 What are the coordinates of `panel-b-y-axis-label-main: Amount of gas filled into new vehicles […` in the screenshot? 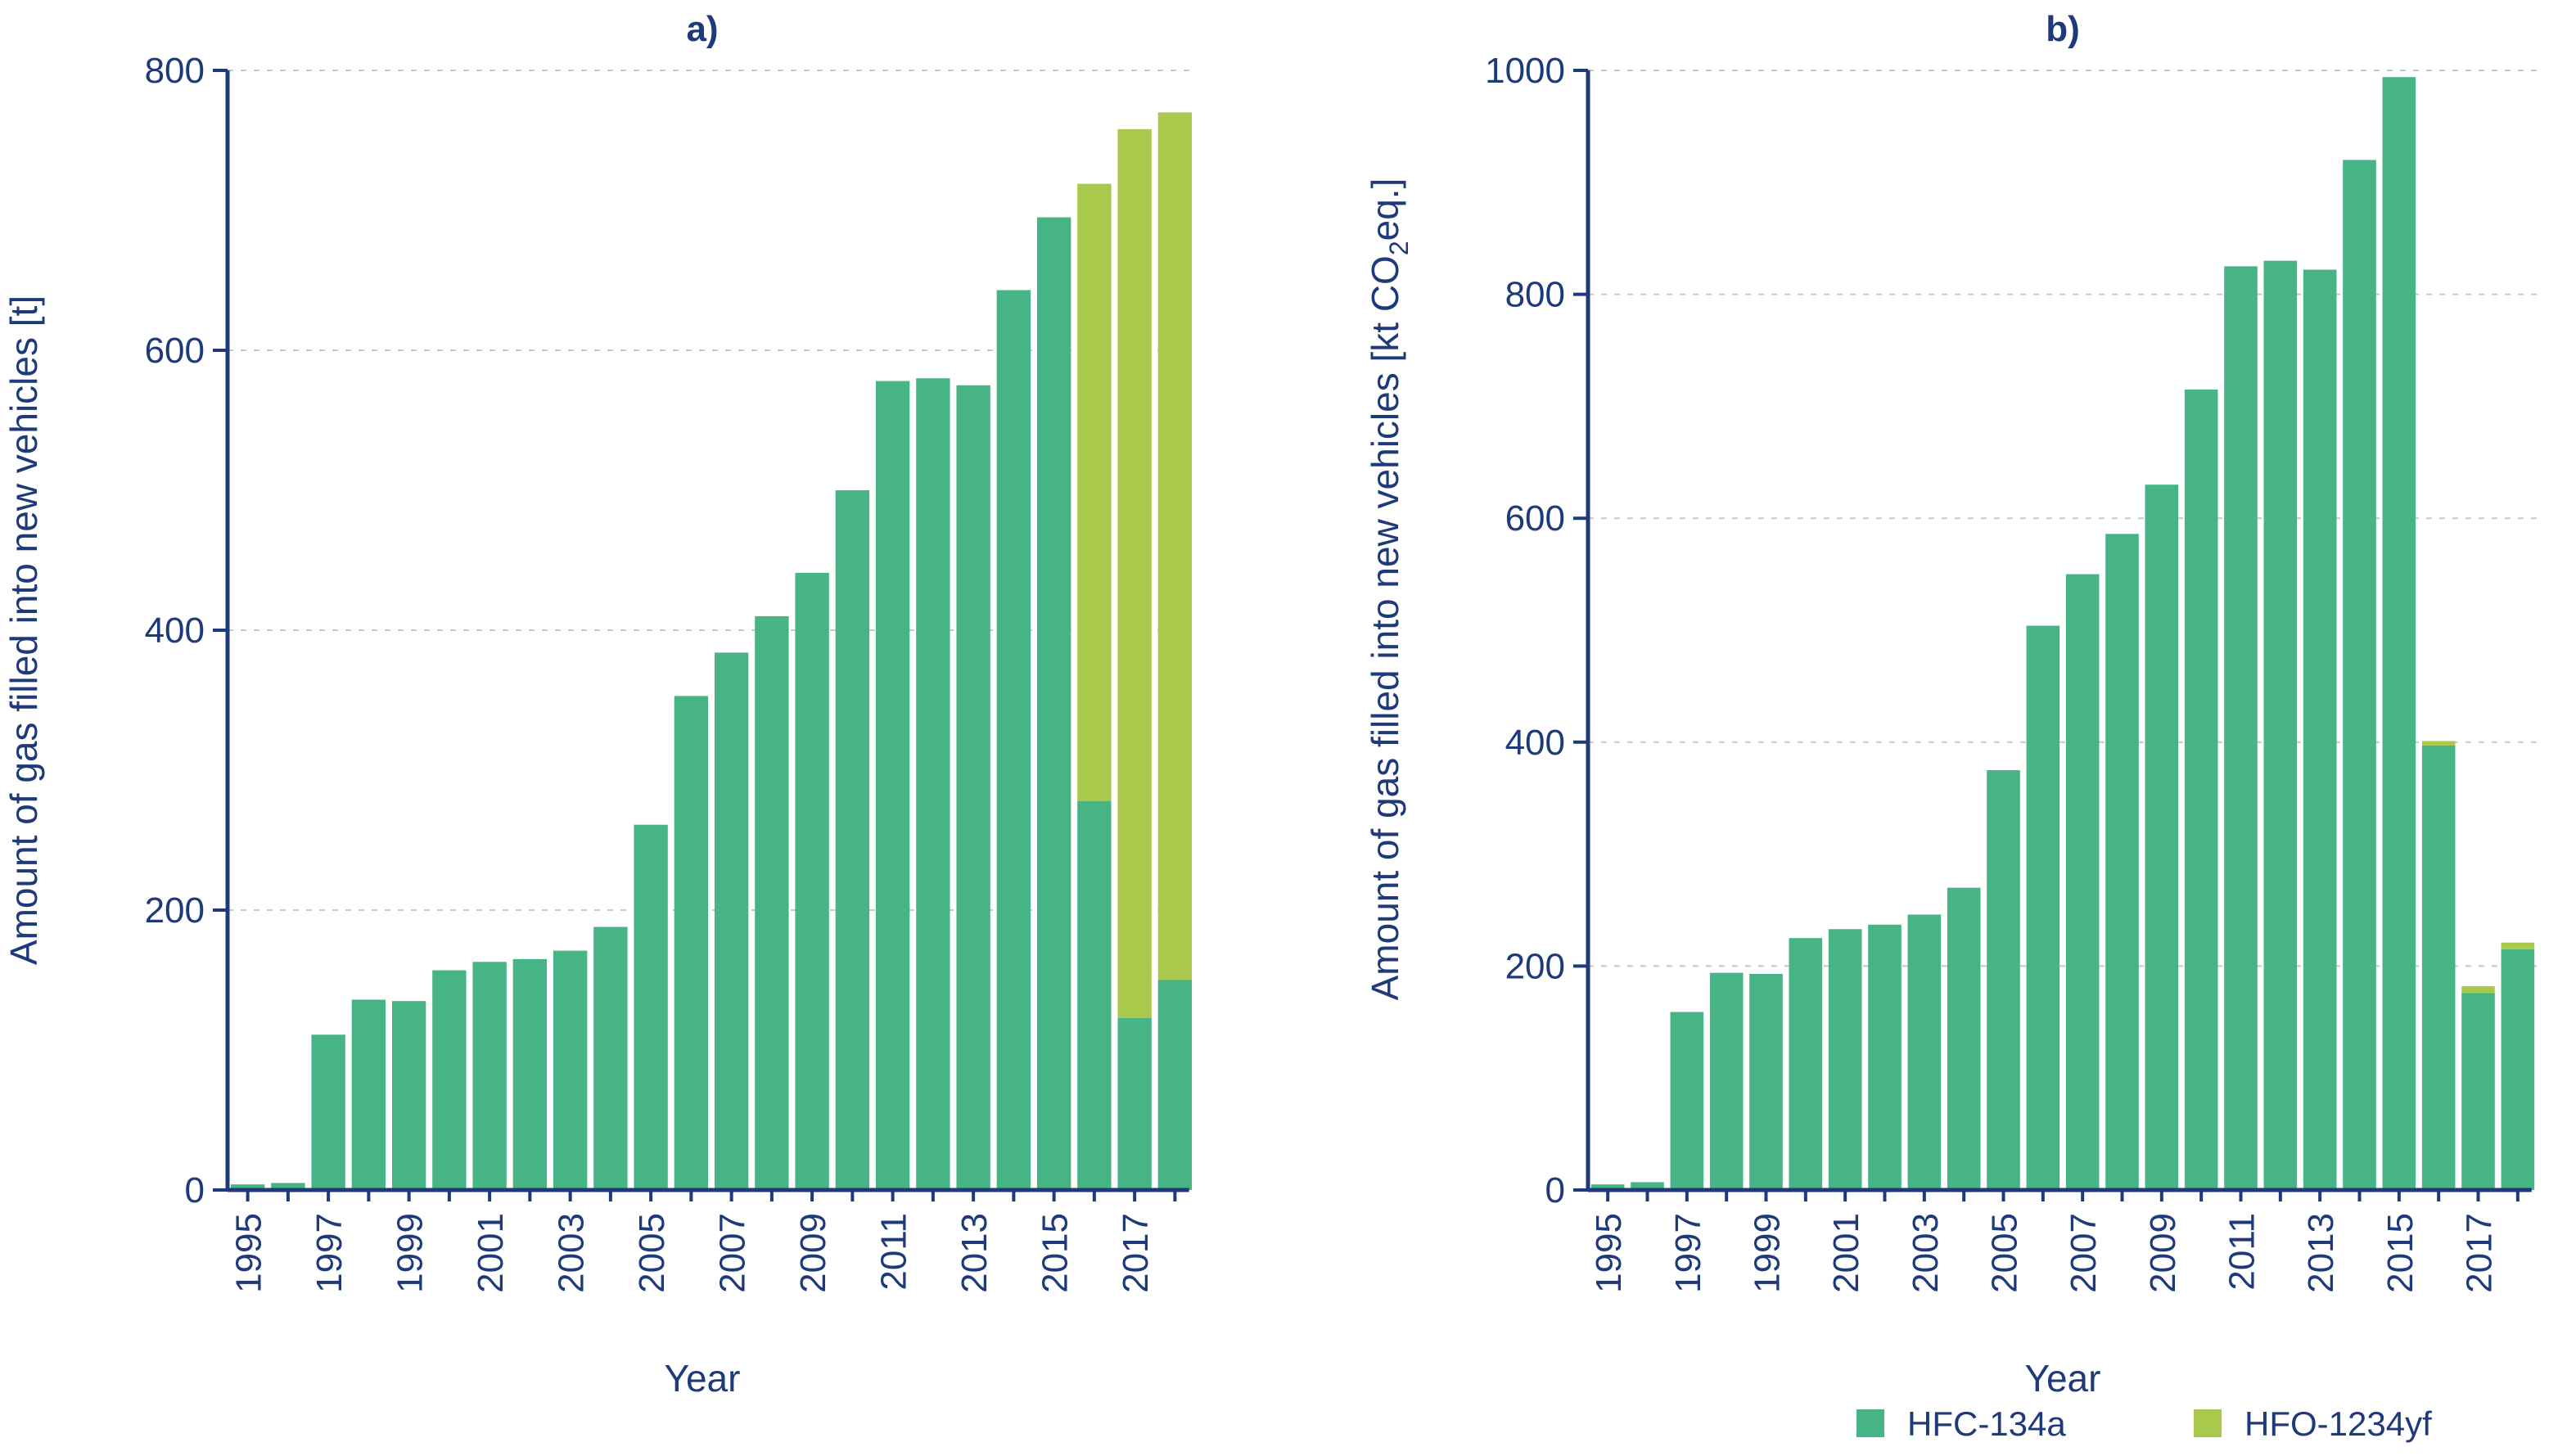 It's located at (1385, 627).